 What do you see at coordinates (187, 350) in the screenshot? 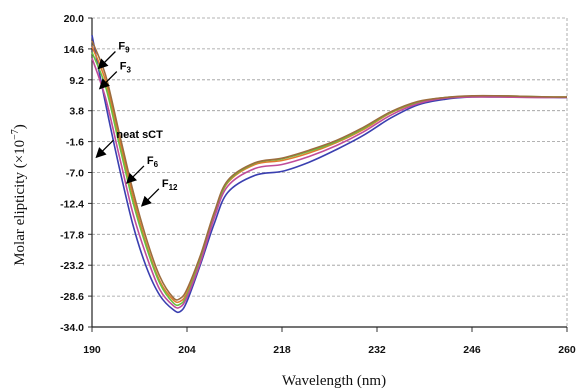
I see `x-tick-label: 204` at bounding box center [187, 350].